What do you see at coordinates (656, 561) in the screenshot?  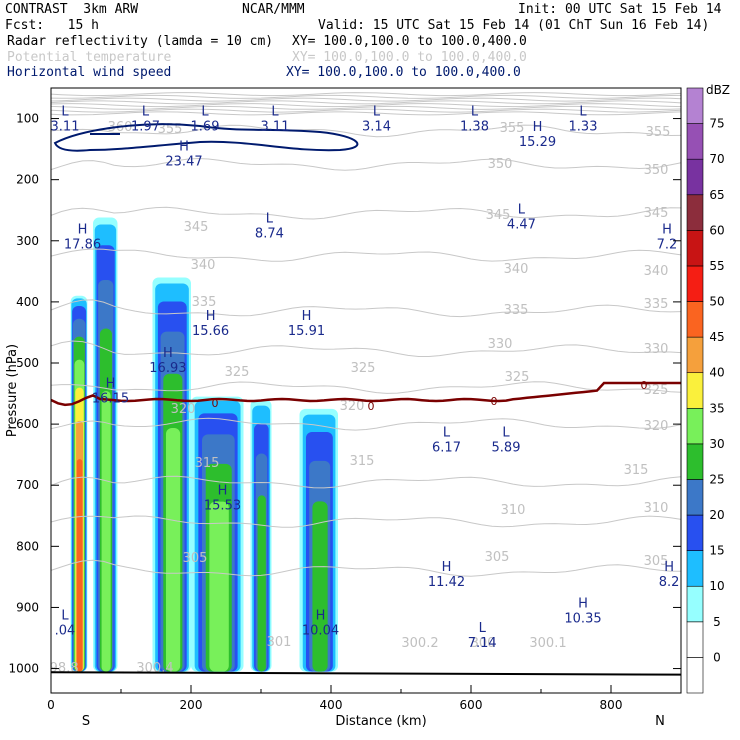 I see `theta-label-11-2: 305` at bounding box center [656, 561].